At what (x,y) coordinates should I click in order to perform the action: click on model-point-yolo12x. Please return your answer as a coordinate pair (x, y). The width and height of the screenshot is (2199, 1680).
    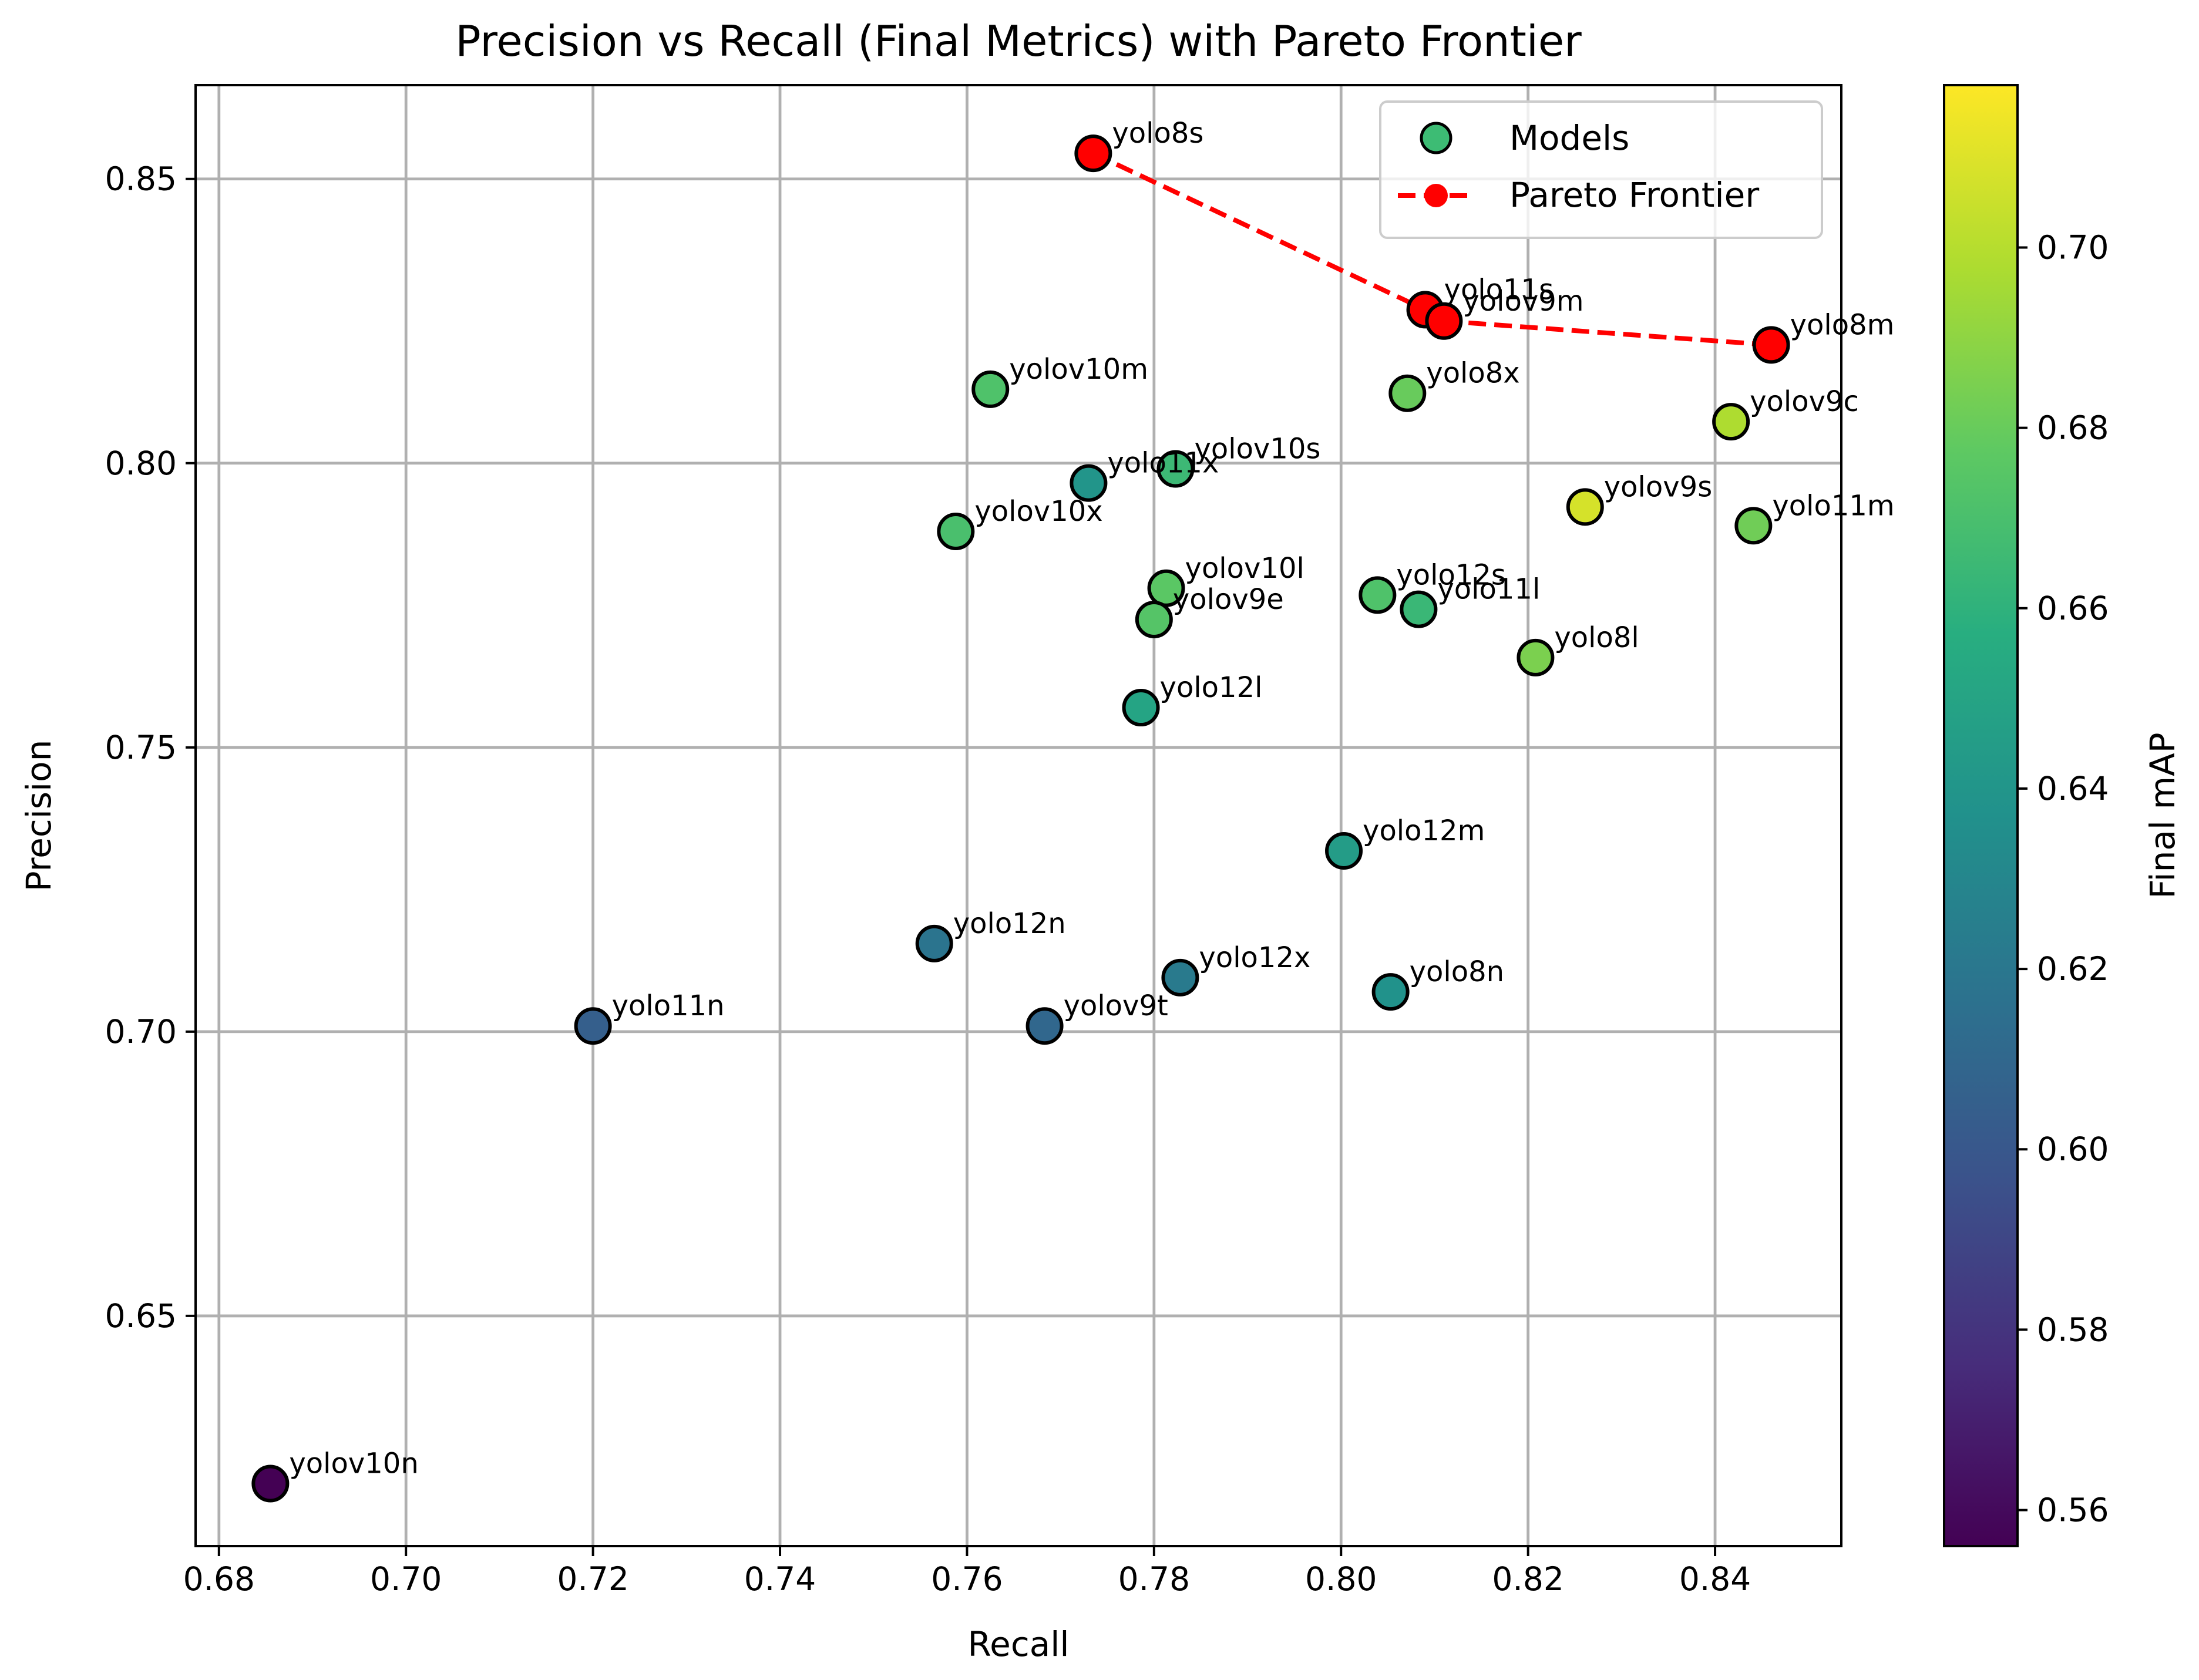
    Looking at the image, I should click on (1180, 977).